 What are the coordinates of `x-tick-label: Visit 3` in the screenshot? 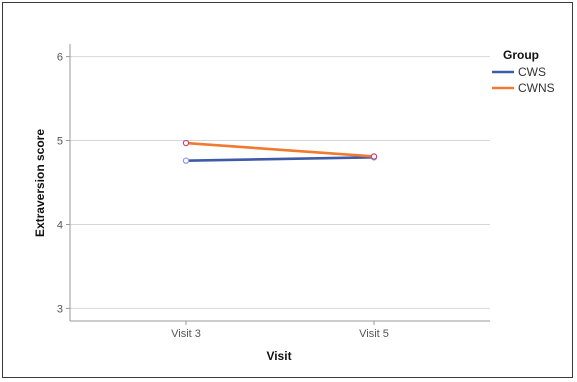 It's located at (186, 334).